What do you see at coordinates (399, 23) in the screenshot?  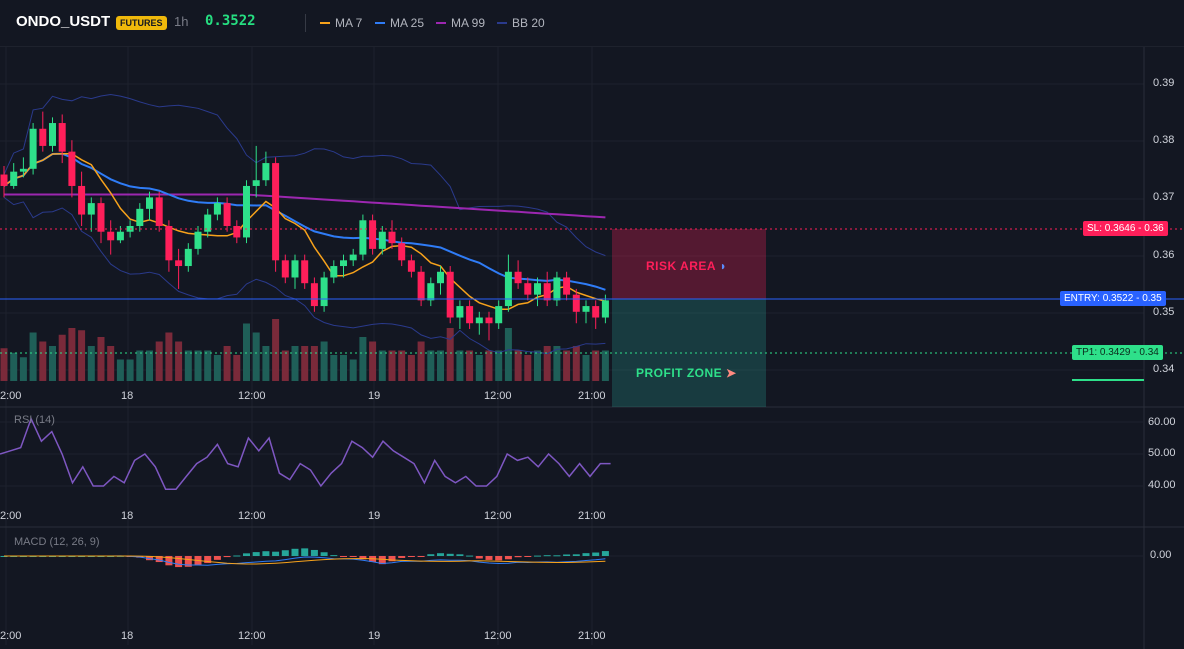 I see `legend-ma25: MA 25` at bounding box center [399, 23].